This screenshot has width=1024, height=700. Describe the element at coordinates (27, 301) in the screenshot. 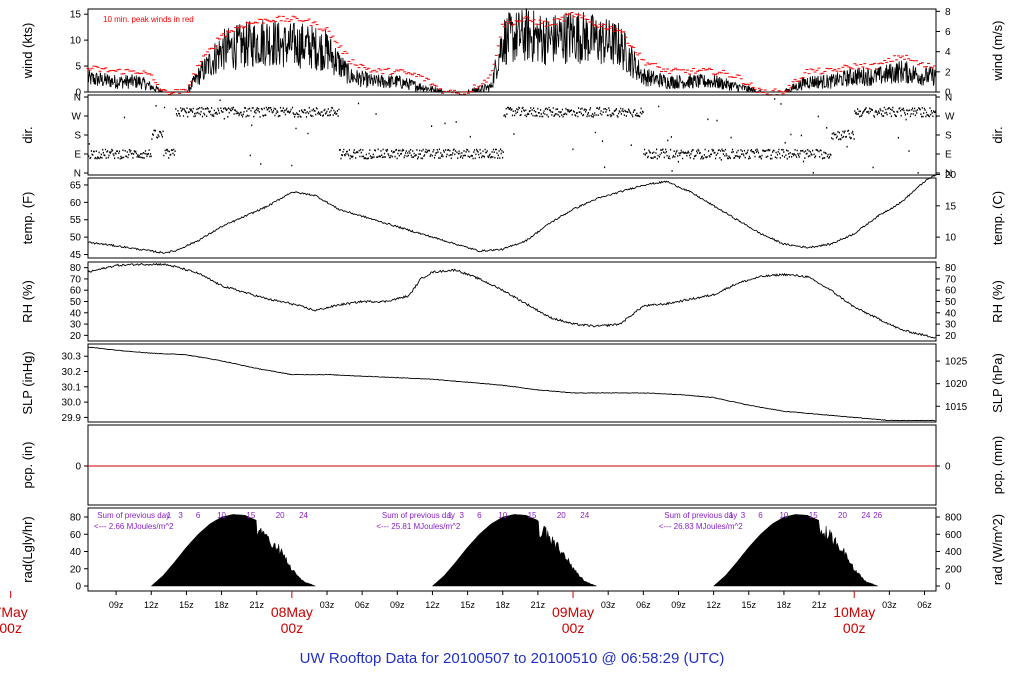

I see `rh-ylabel-left: RH (%)` at that location.